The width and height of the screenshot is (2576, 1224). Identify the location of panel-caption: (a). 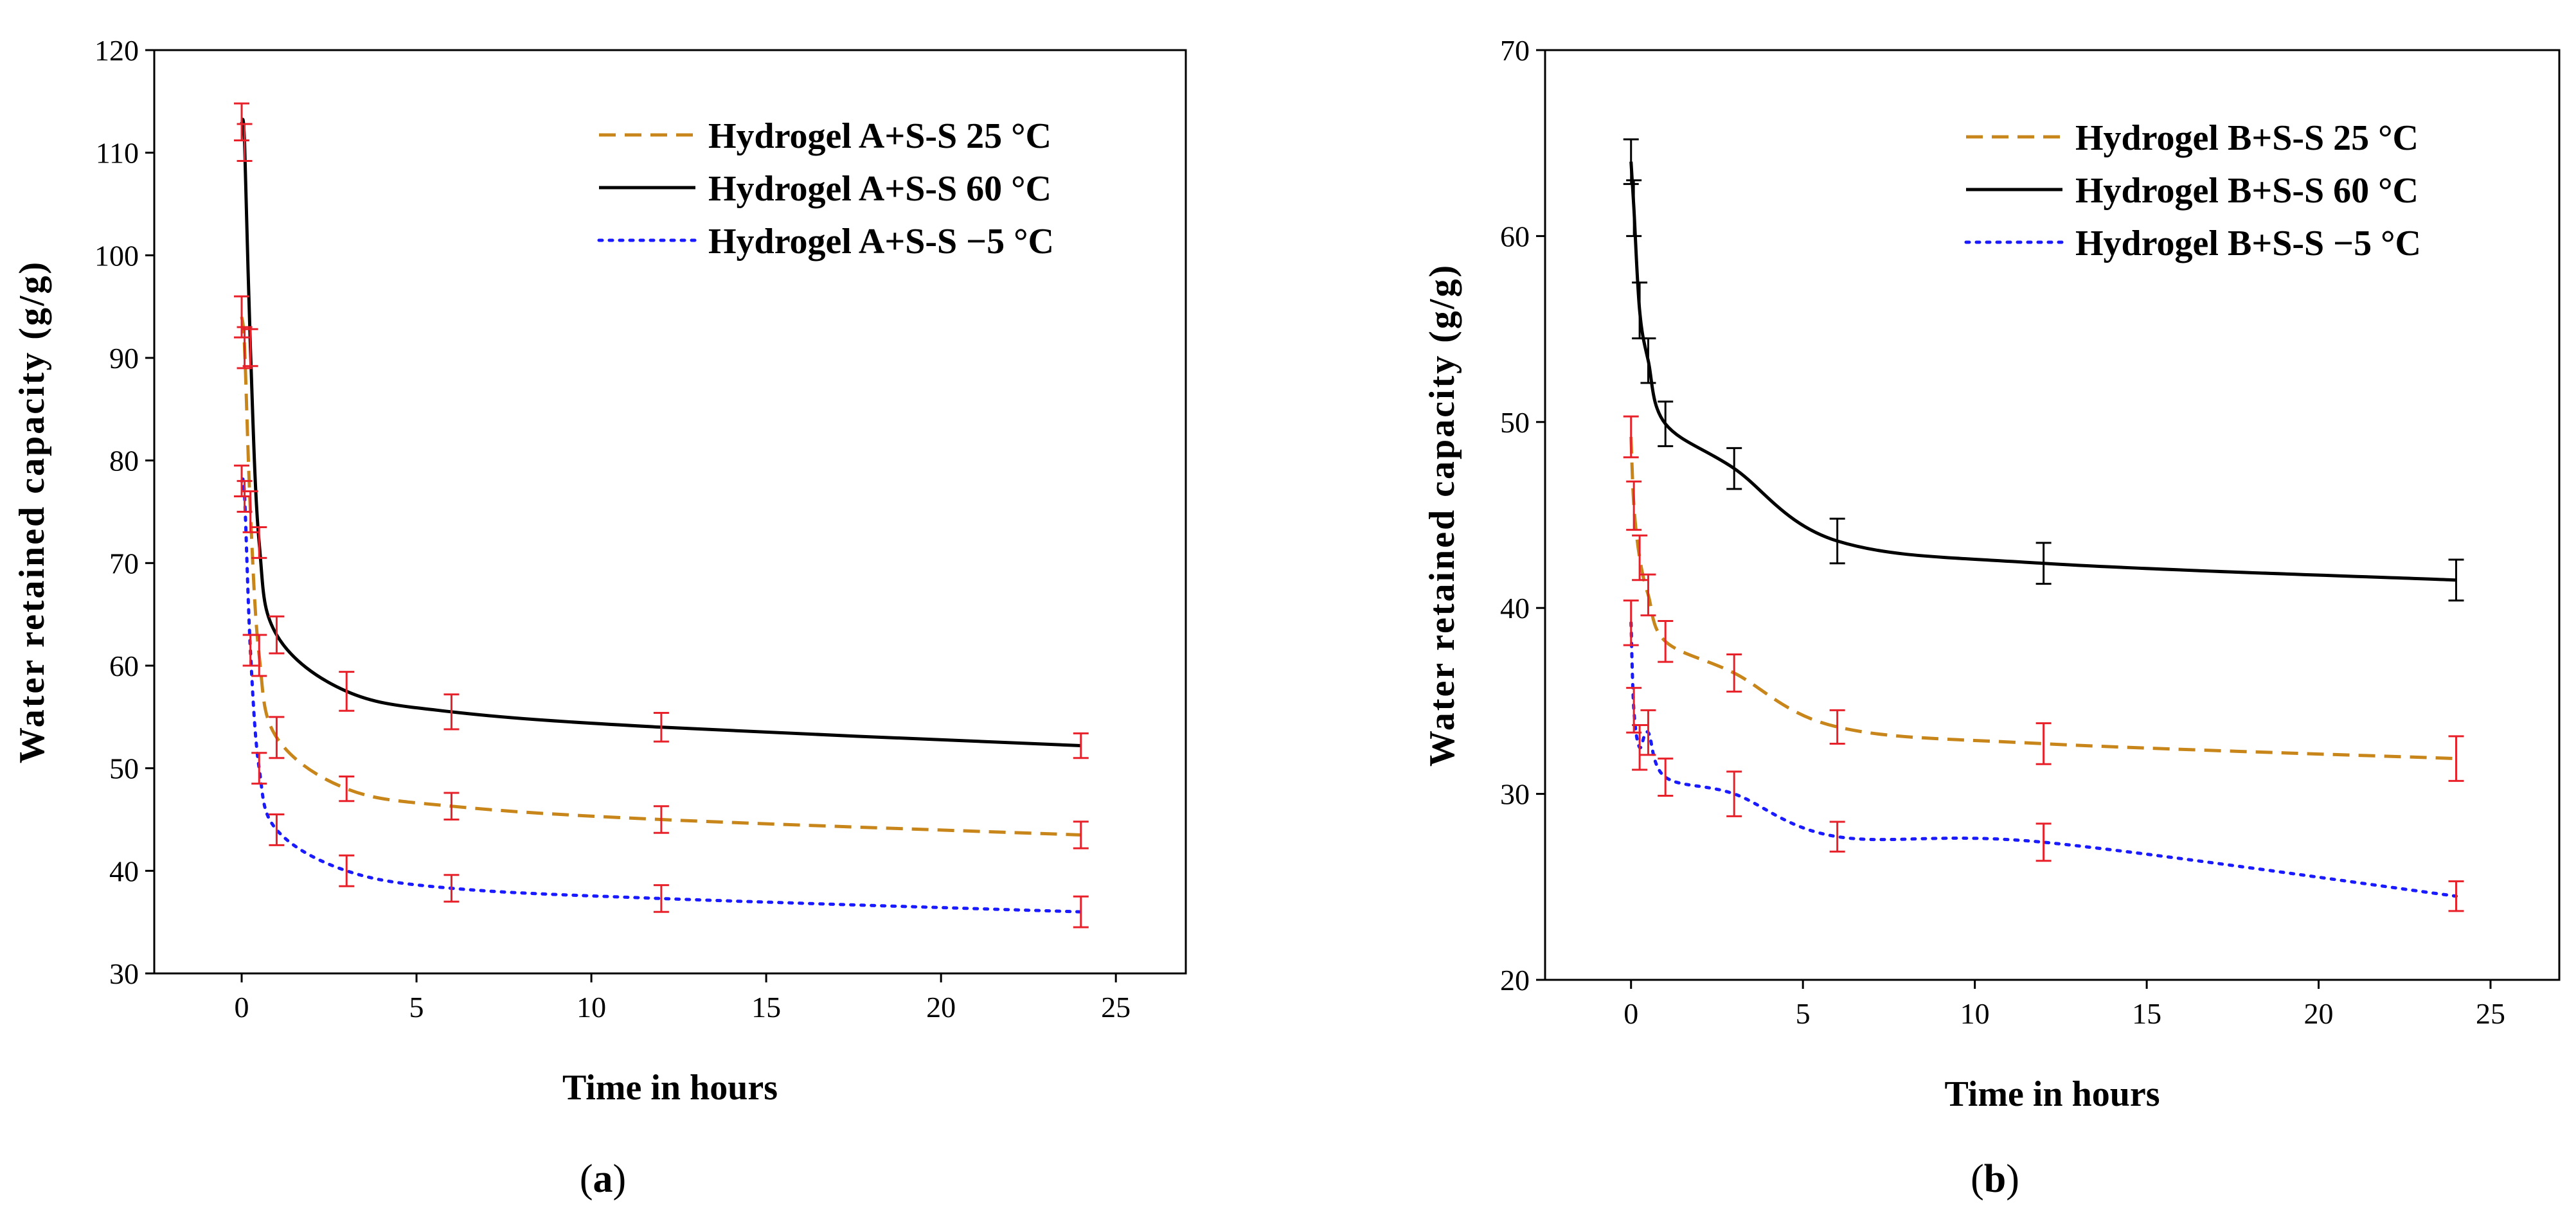
(603, 1179).